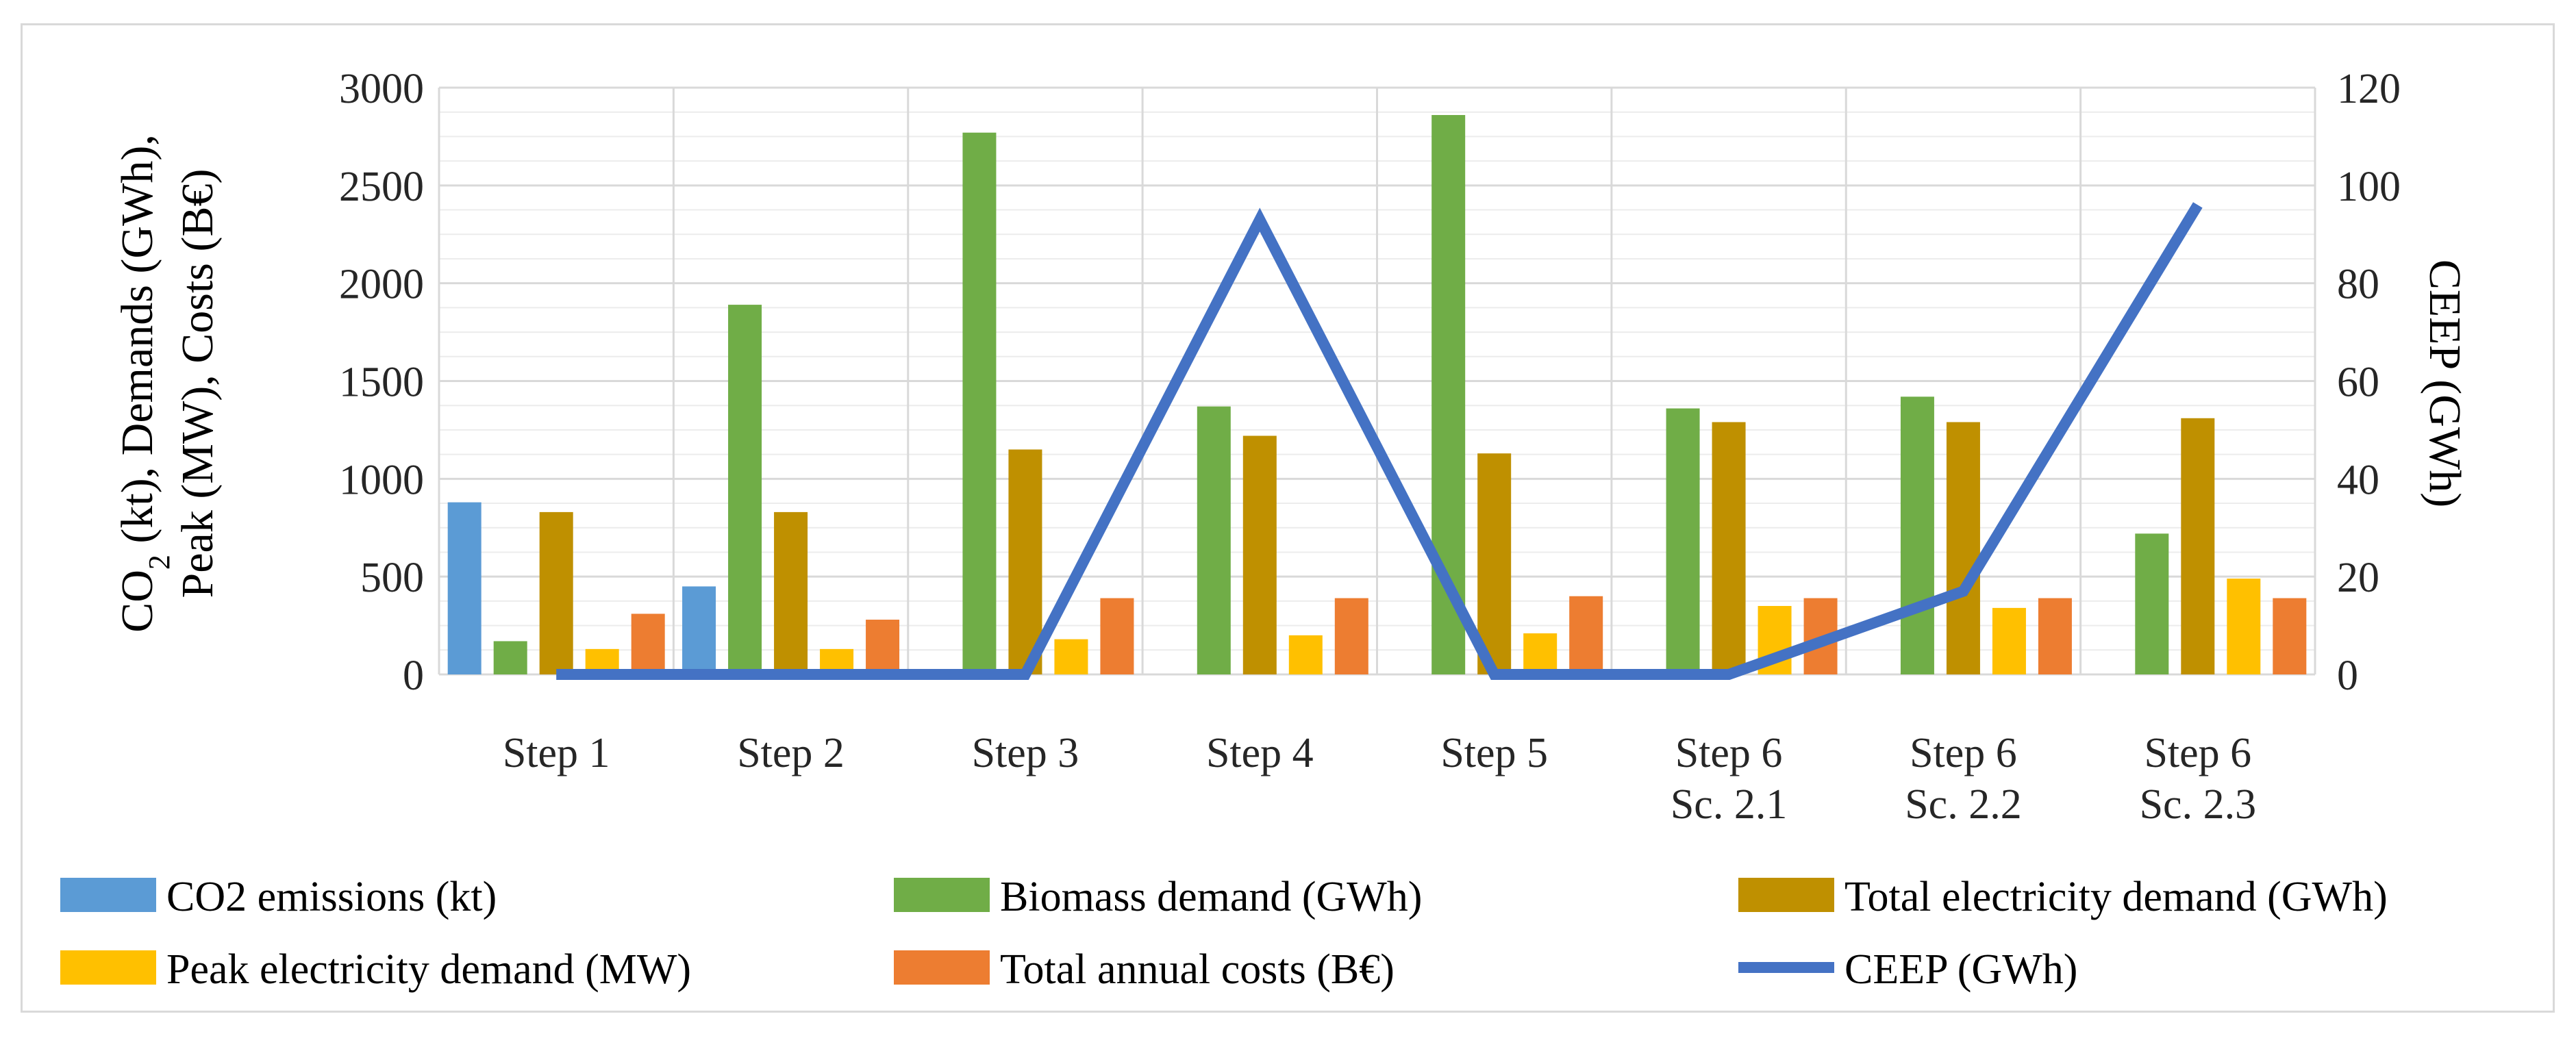  Describe the element at coordinates (198, 383) in the screenshot. I see `y-left-axis-title-line2: Peak (MW), Costs (B€)` at that location.